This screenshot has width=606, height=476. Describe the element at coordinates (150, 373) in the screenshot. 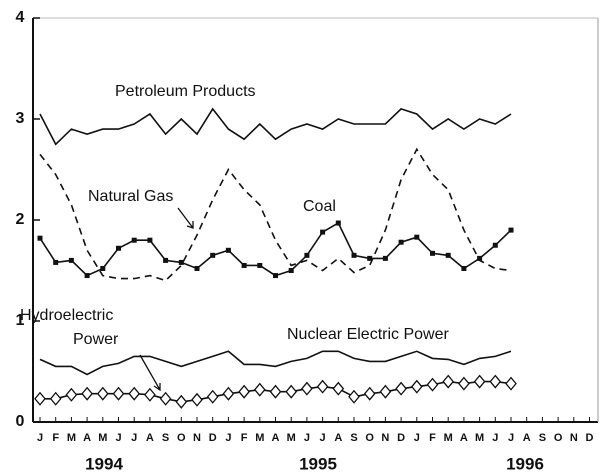

I see `hydro-arrow` at that location.